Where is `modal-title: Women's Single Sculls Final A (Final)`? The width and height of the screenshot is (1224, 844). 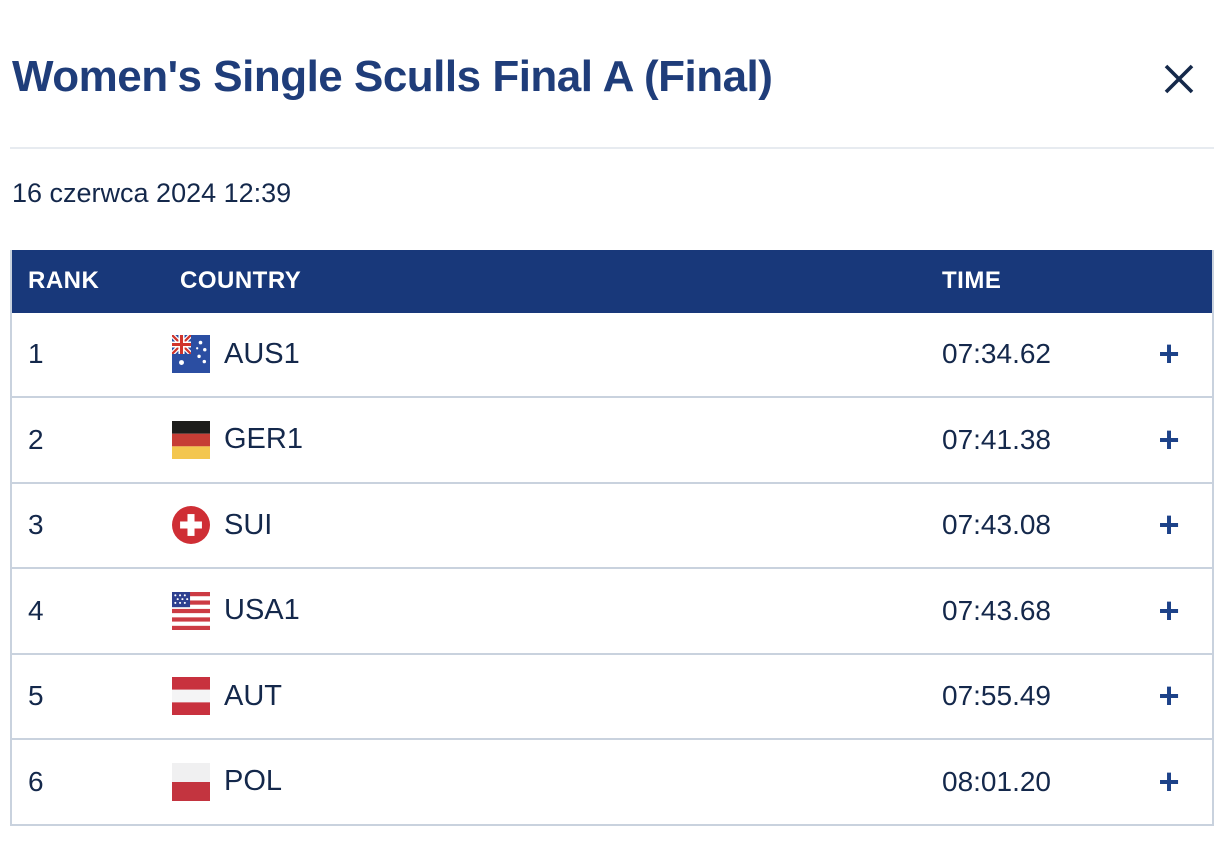 modal-title: Women's Single Sculls Final A (Final) is located at coordinates (392, 76).